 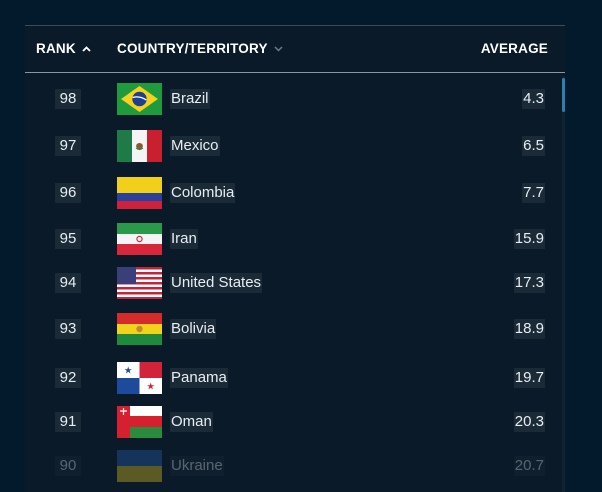 I want to click on table-row: 94 United States 17.3, so click(x=295, y=283).